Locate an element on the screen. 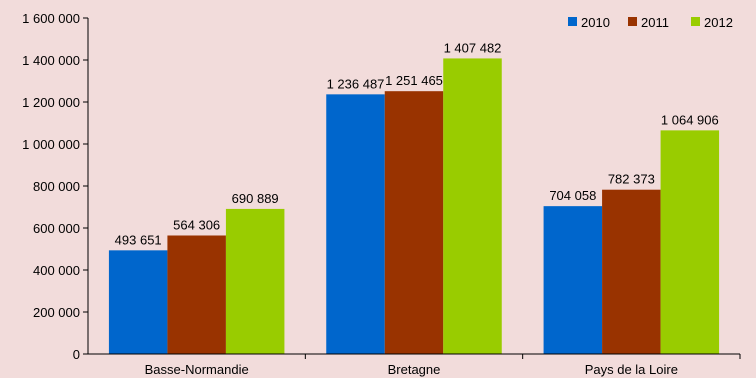 This screenshot has height=378, width=756. legend-swatch-2010 is located at coordinates (572, 21).